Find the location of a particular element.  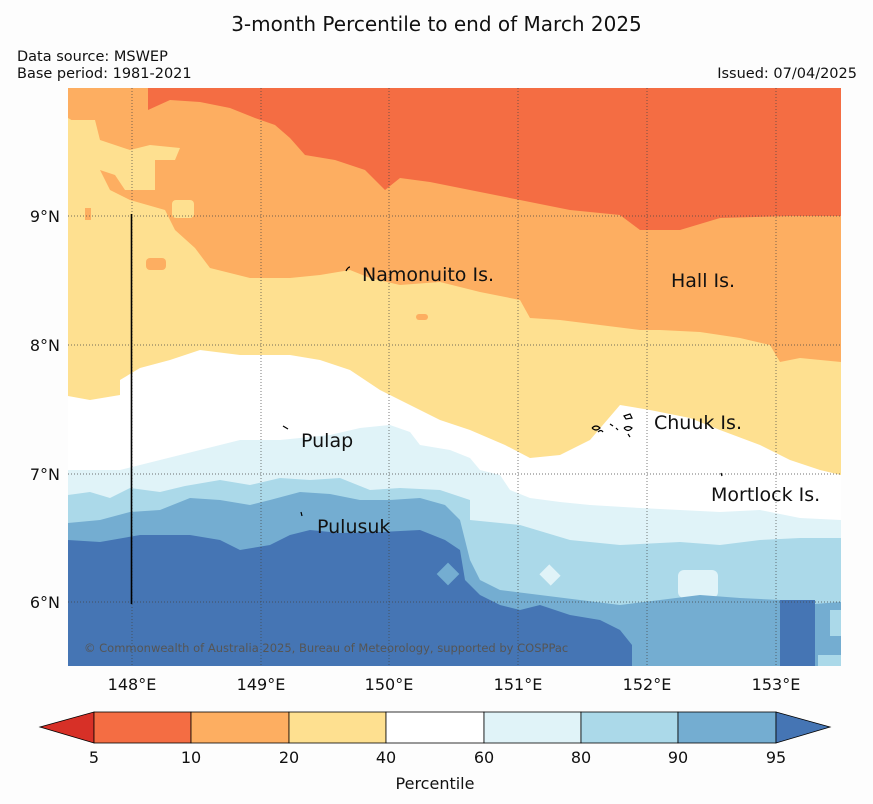

mortlock-island is located at coordinates (721, 474).